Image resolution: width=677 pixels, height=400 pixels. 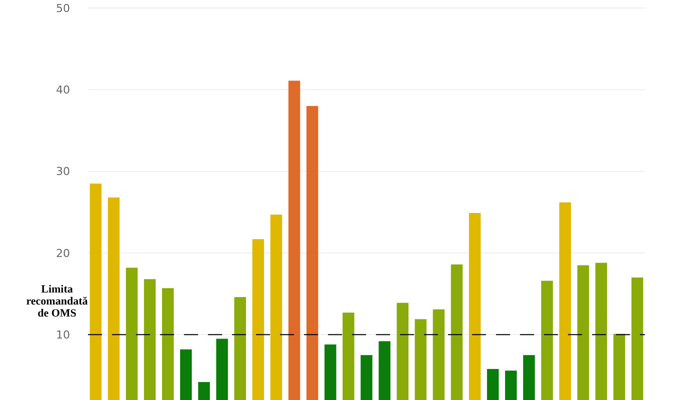 I want to click on y-tick-label: 30, so click(x=63, y=171).